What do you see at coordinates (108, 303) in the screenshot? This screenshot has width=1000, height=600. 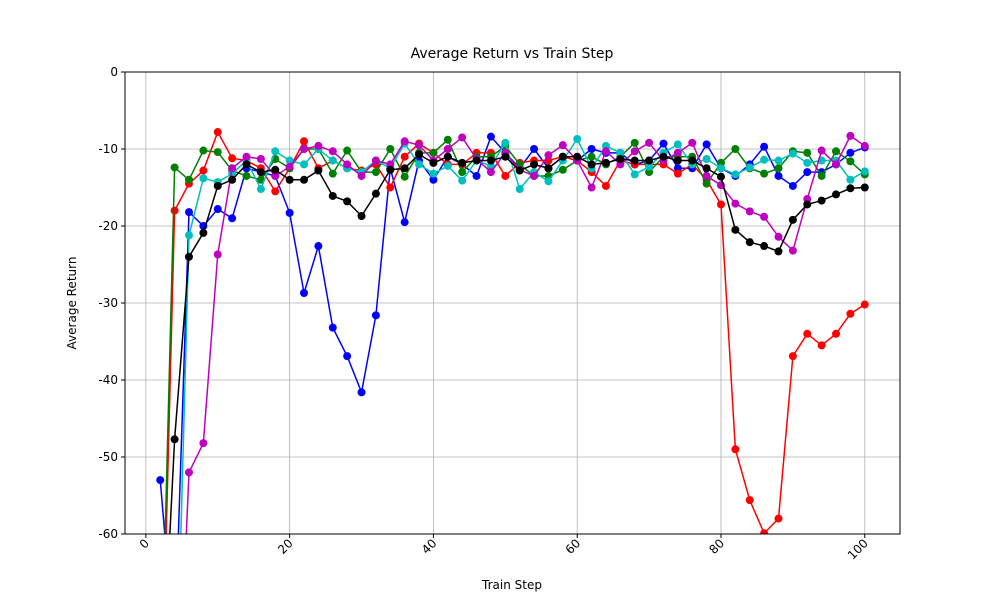 I see `y-tick-label: -30` at bounding box center [108, 303].